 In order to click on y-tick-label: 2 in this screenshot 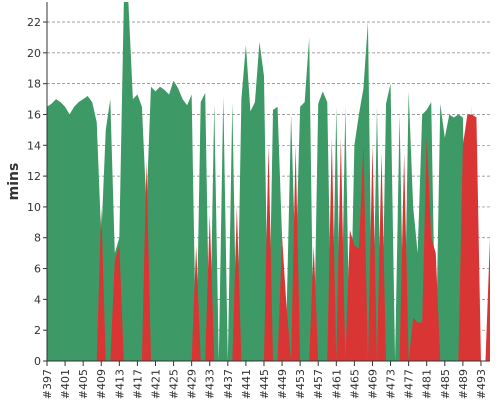, I will do `click(37, 330)`.